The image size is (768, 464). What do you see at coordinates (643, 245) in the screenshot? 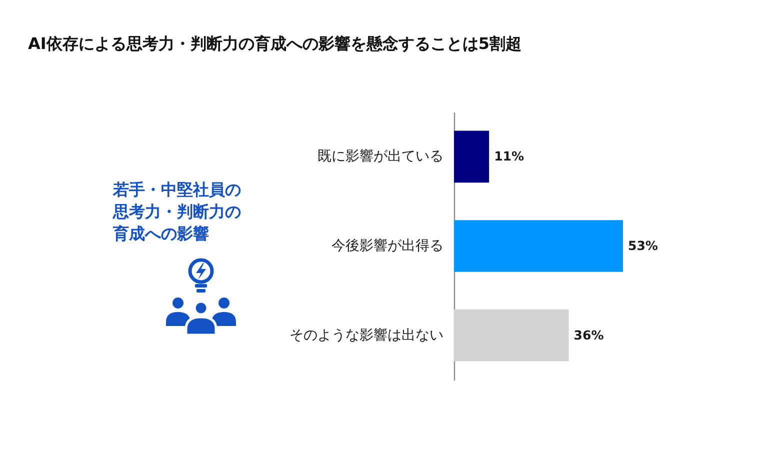
I see `data-label: 53%` at bounding box center [643, 245].